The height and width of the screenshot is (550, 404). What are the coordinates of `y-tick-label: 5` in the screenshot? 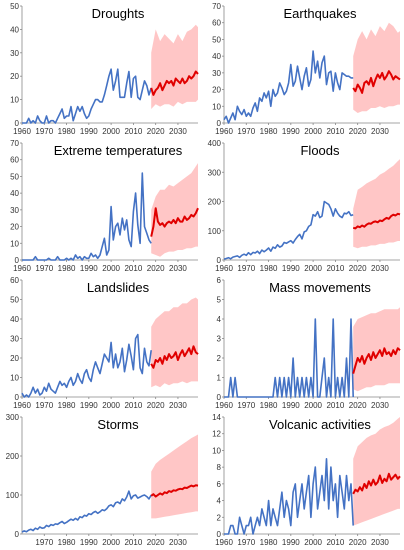 It's located at (219, 300).